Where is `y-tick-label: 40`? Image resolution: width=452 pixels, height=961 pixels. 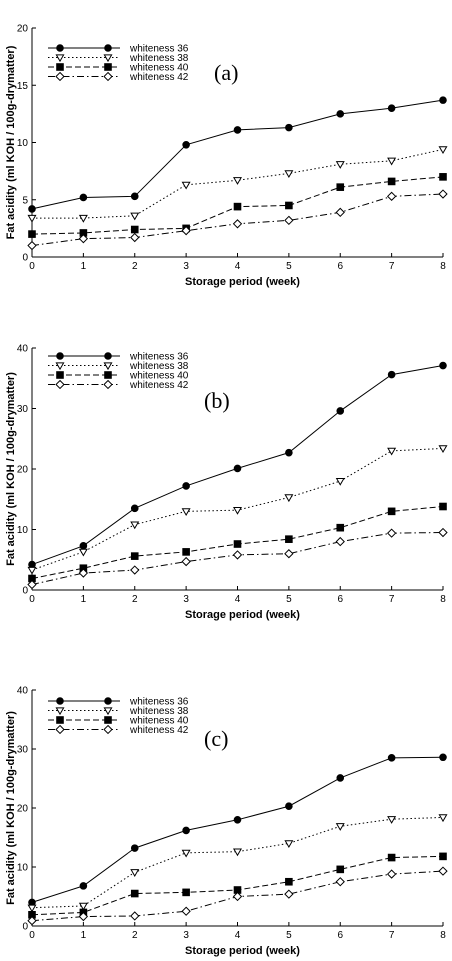
y-tick-label: 40 is located at coordinates (23, 691).